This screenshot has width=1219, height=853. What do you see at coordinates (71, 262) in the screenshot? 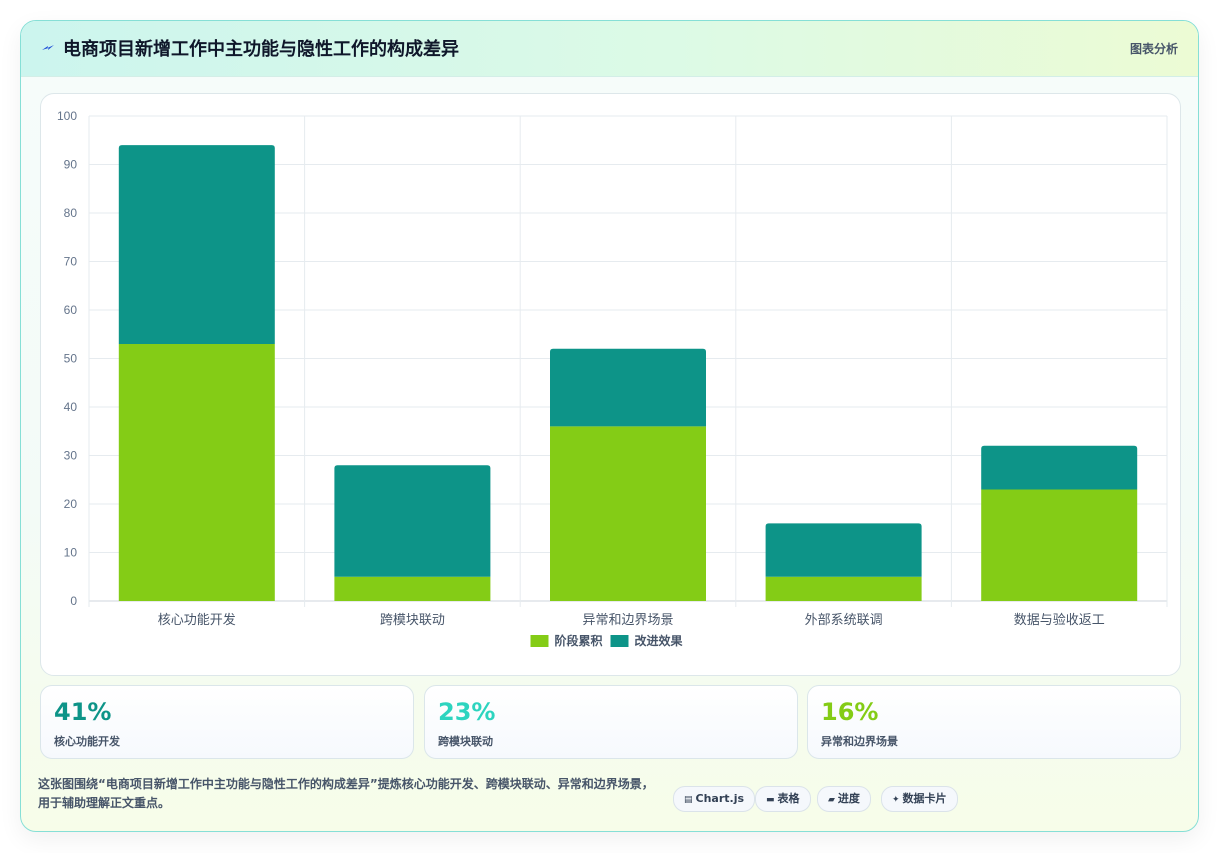
I see `y-tick-label: 70` at bounding box center [71, 262].